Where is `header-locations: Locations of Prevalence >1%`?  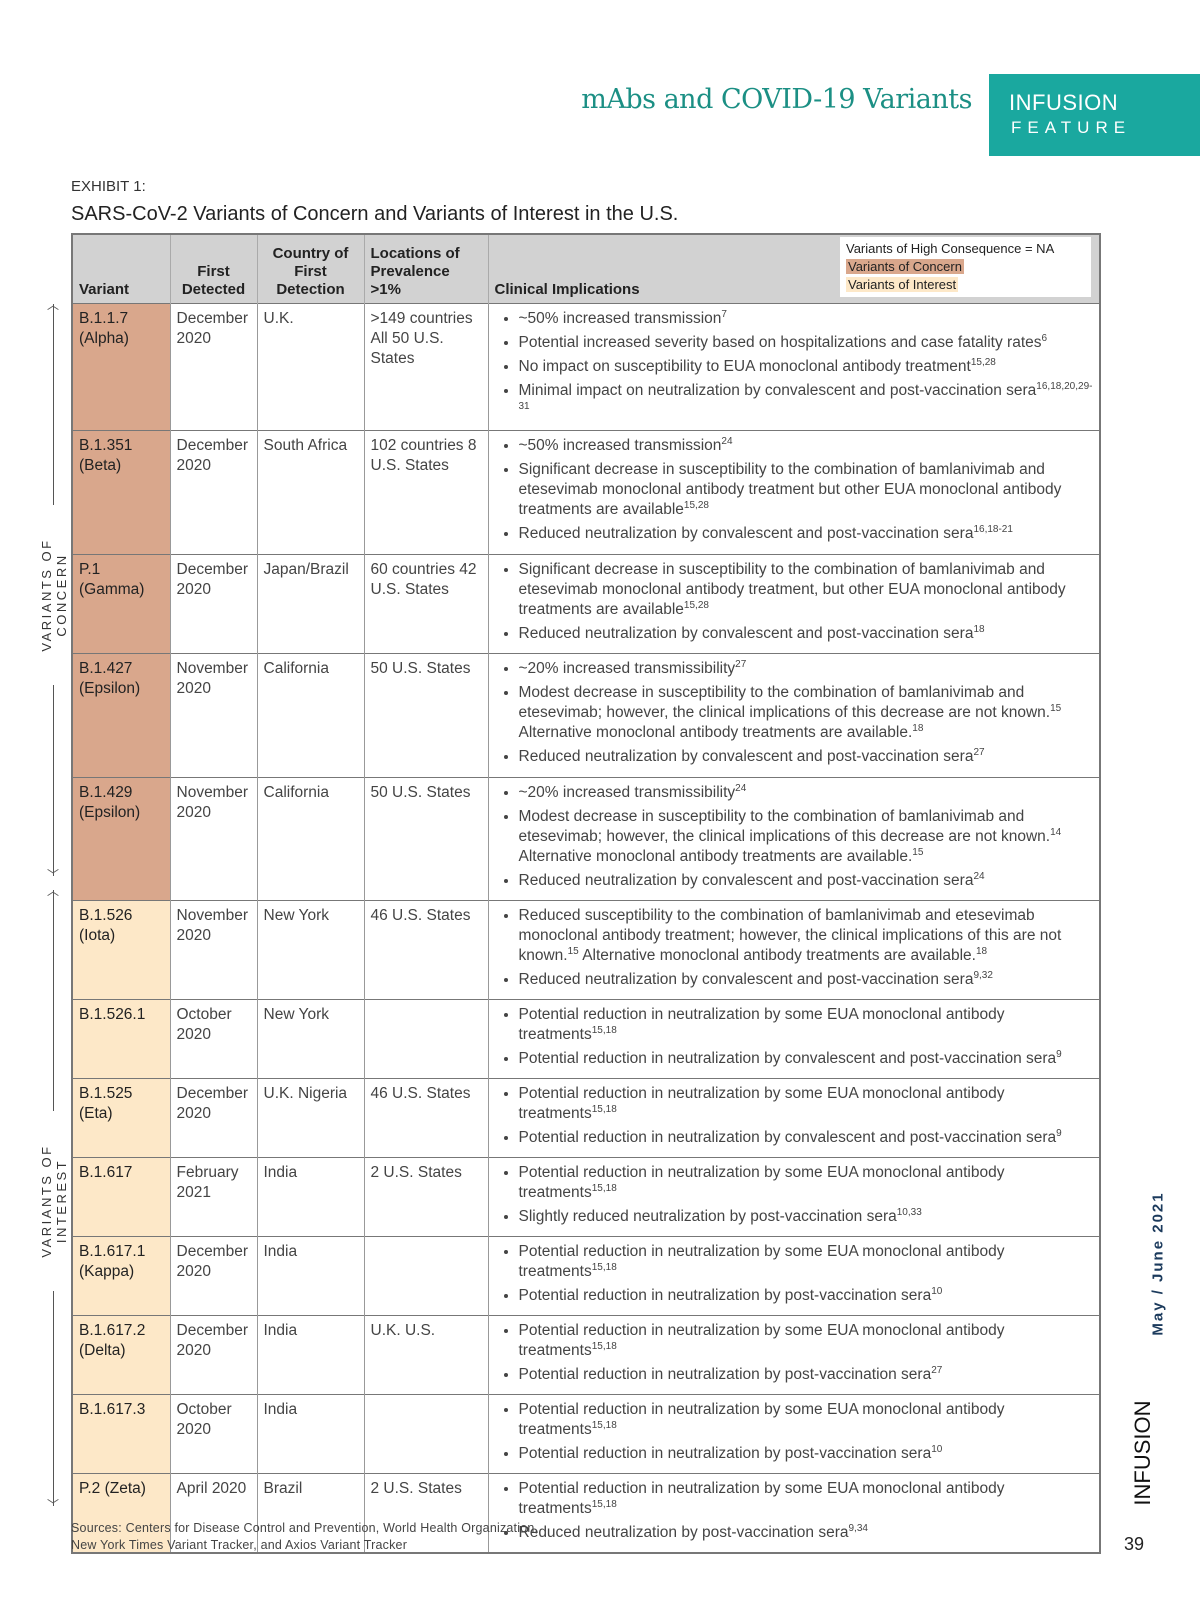
header-locations: Locations of Prevalence >1% is located at coordinates (426, 269).